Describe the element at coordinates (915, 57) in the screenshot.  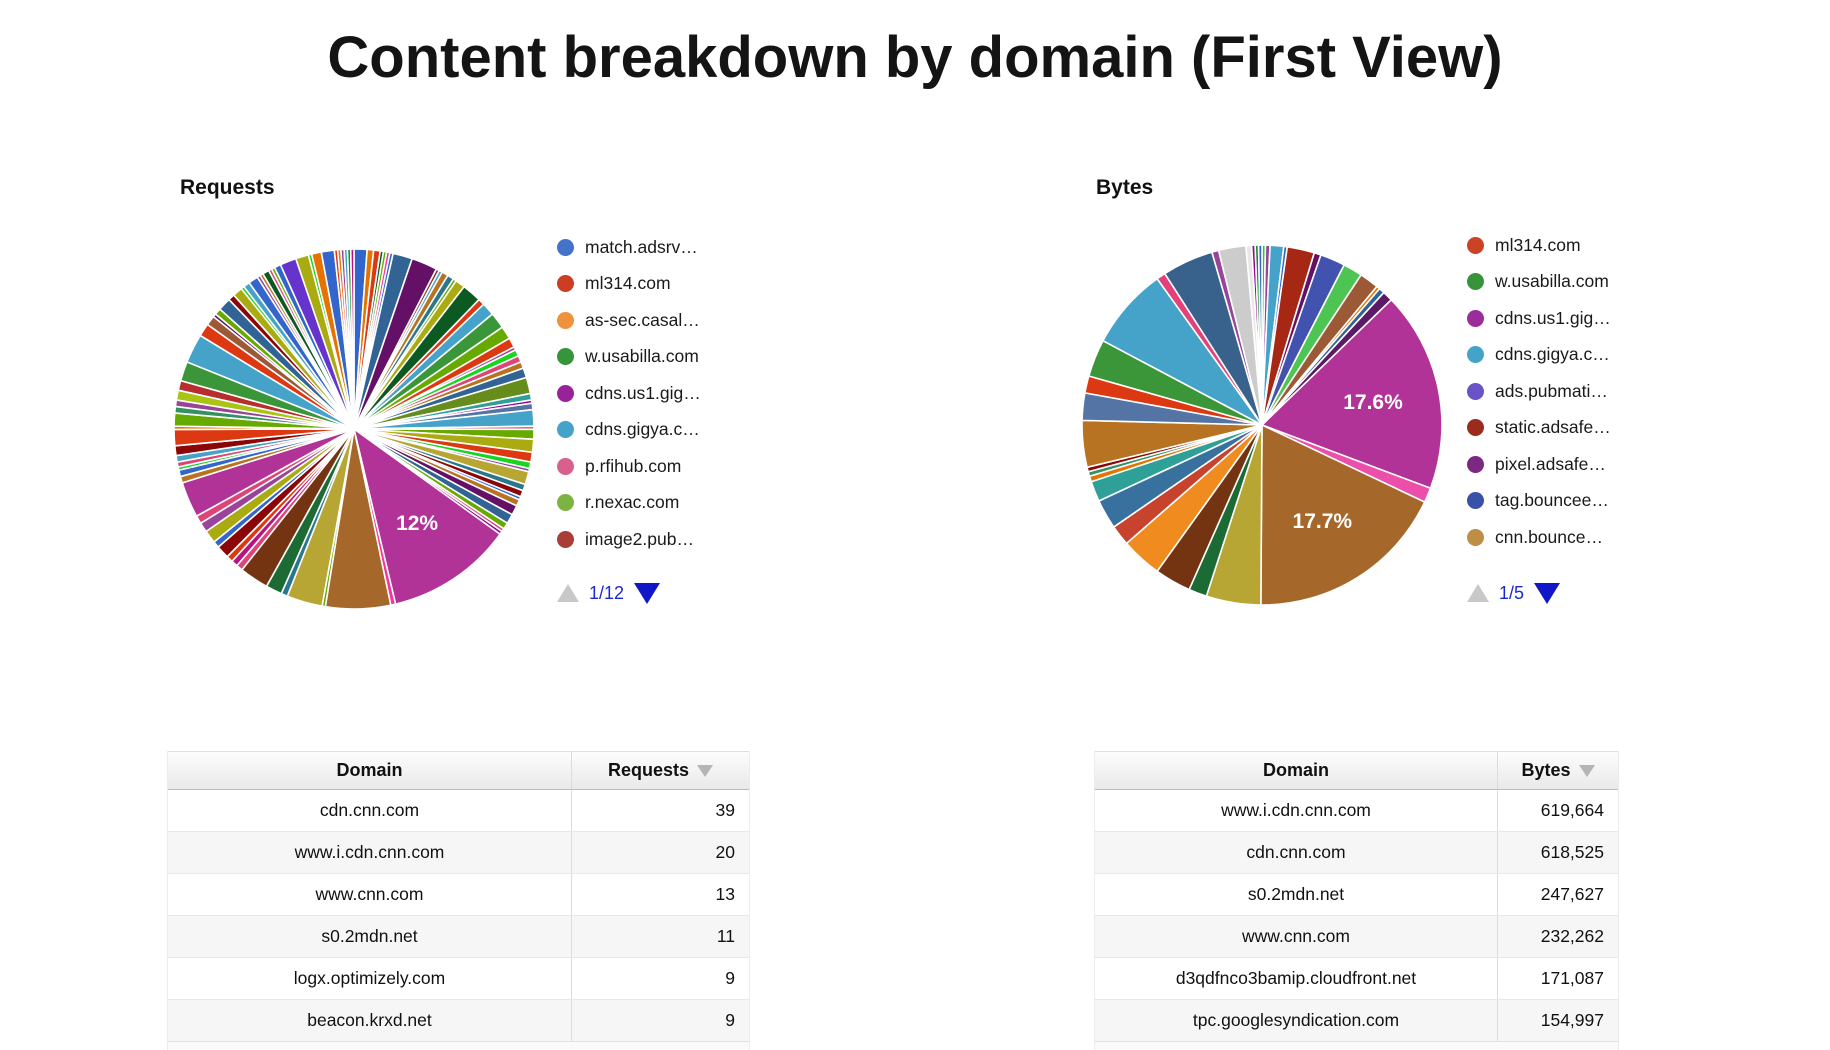
I see `page-title: Content breakdown by domain (First View)` at that location.